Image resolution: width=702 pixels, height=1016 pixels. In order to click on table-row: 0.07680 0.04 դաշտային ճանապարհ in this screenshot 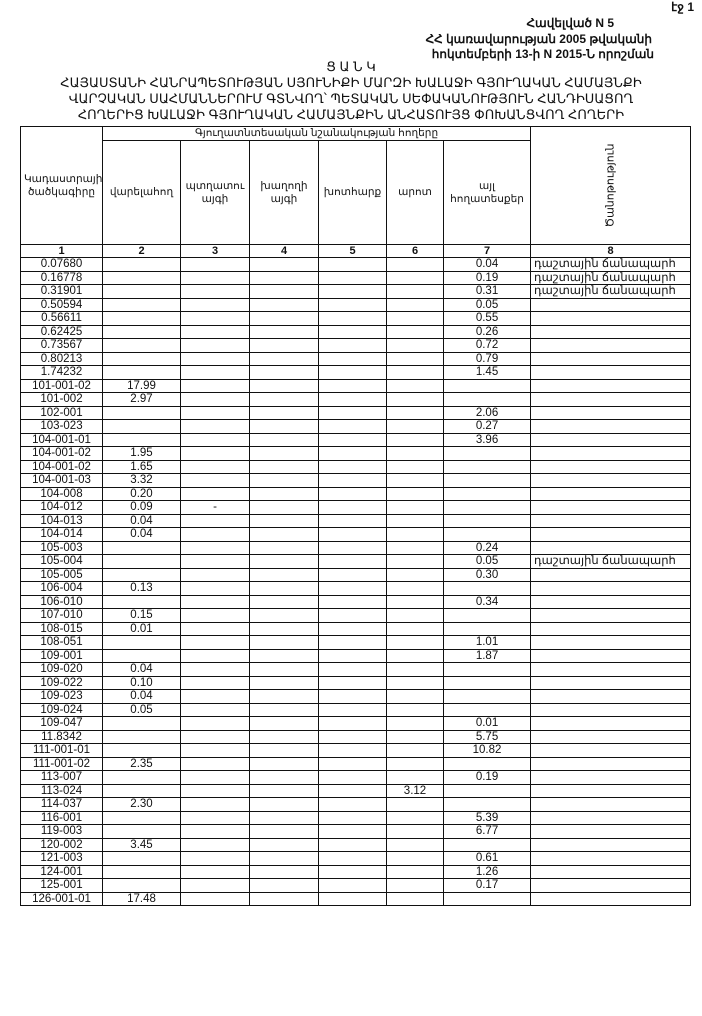, I will do `click(356, 264)`.